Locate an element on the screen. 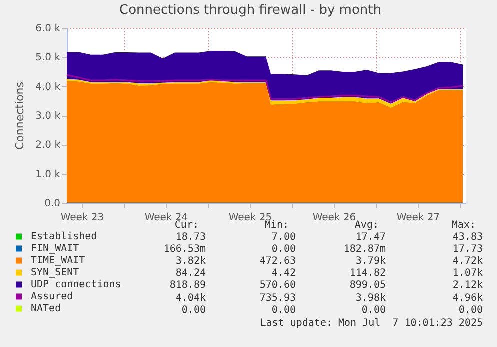 The height and width of the screenshot is (347, 497). text: 17.47 is located at coordinates (371, 238).